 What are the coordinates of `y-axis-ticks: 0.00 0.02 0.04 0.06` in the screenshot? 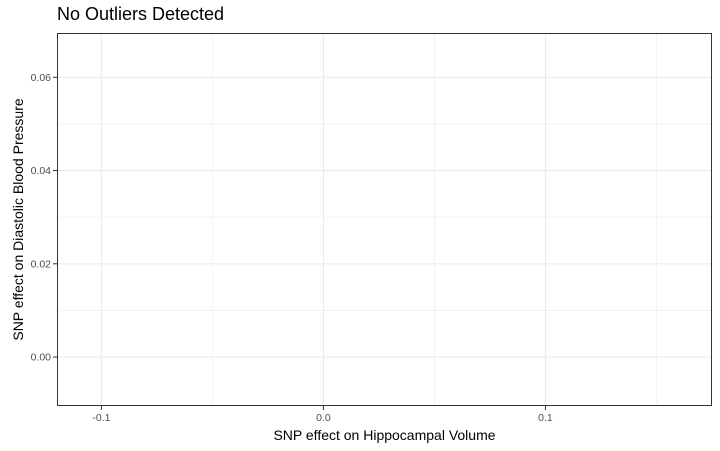 It's located at (44, 218).